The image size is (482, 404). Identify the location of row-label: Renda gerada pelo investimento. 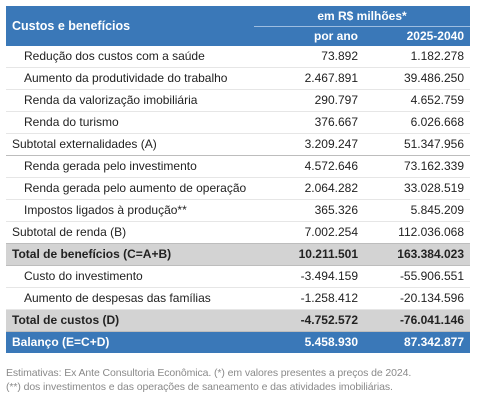
(130, 166).